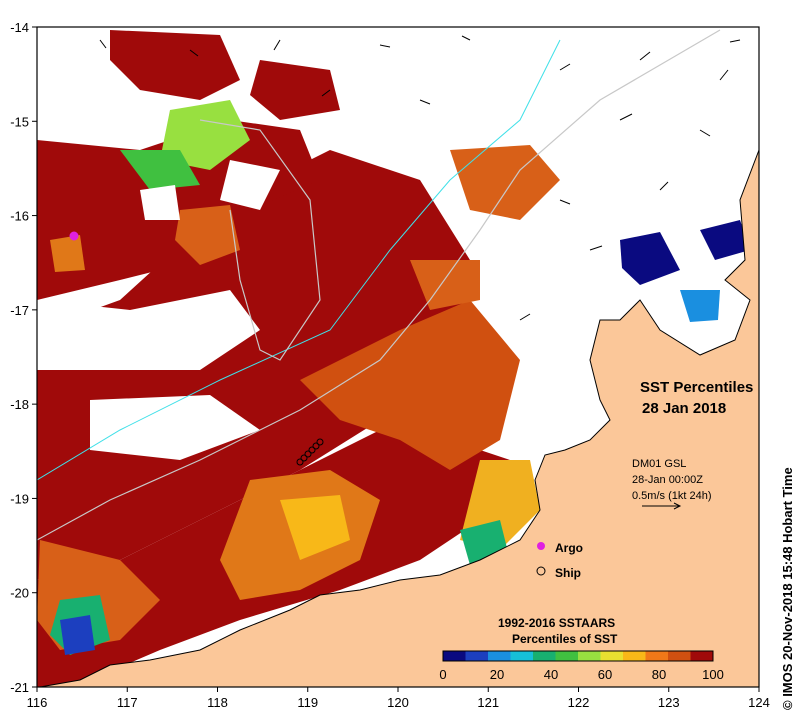 This screenshot has width=799, height=728. Describe the element at coordinates (497, 674) in the screenshot. I see `colorbar-tick-label: 20` at that location.